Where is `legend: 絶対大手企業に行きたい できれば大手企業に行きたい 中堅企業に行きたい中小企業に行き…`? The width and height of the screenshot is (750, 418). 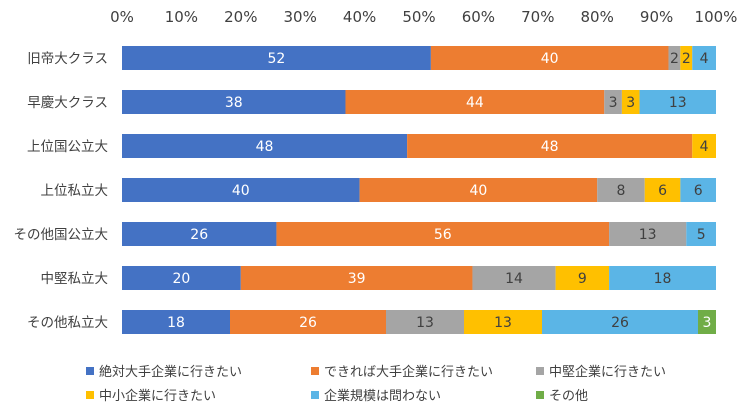 legend: 絶対大手企業に行きたい できれば大手企業に行きたい 中堅企業に行きたい中小企業に行き… is located at coordinates (376, 384).